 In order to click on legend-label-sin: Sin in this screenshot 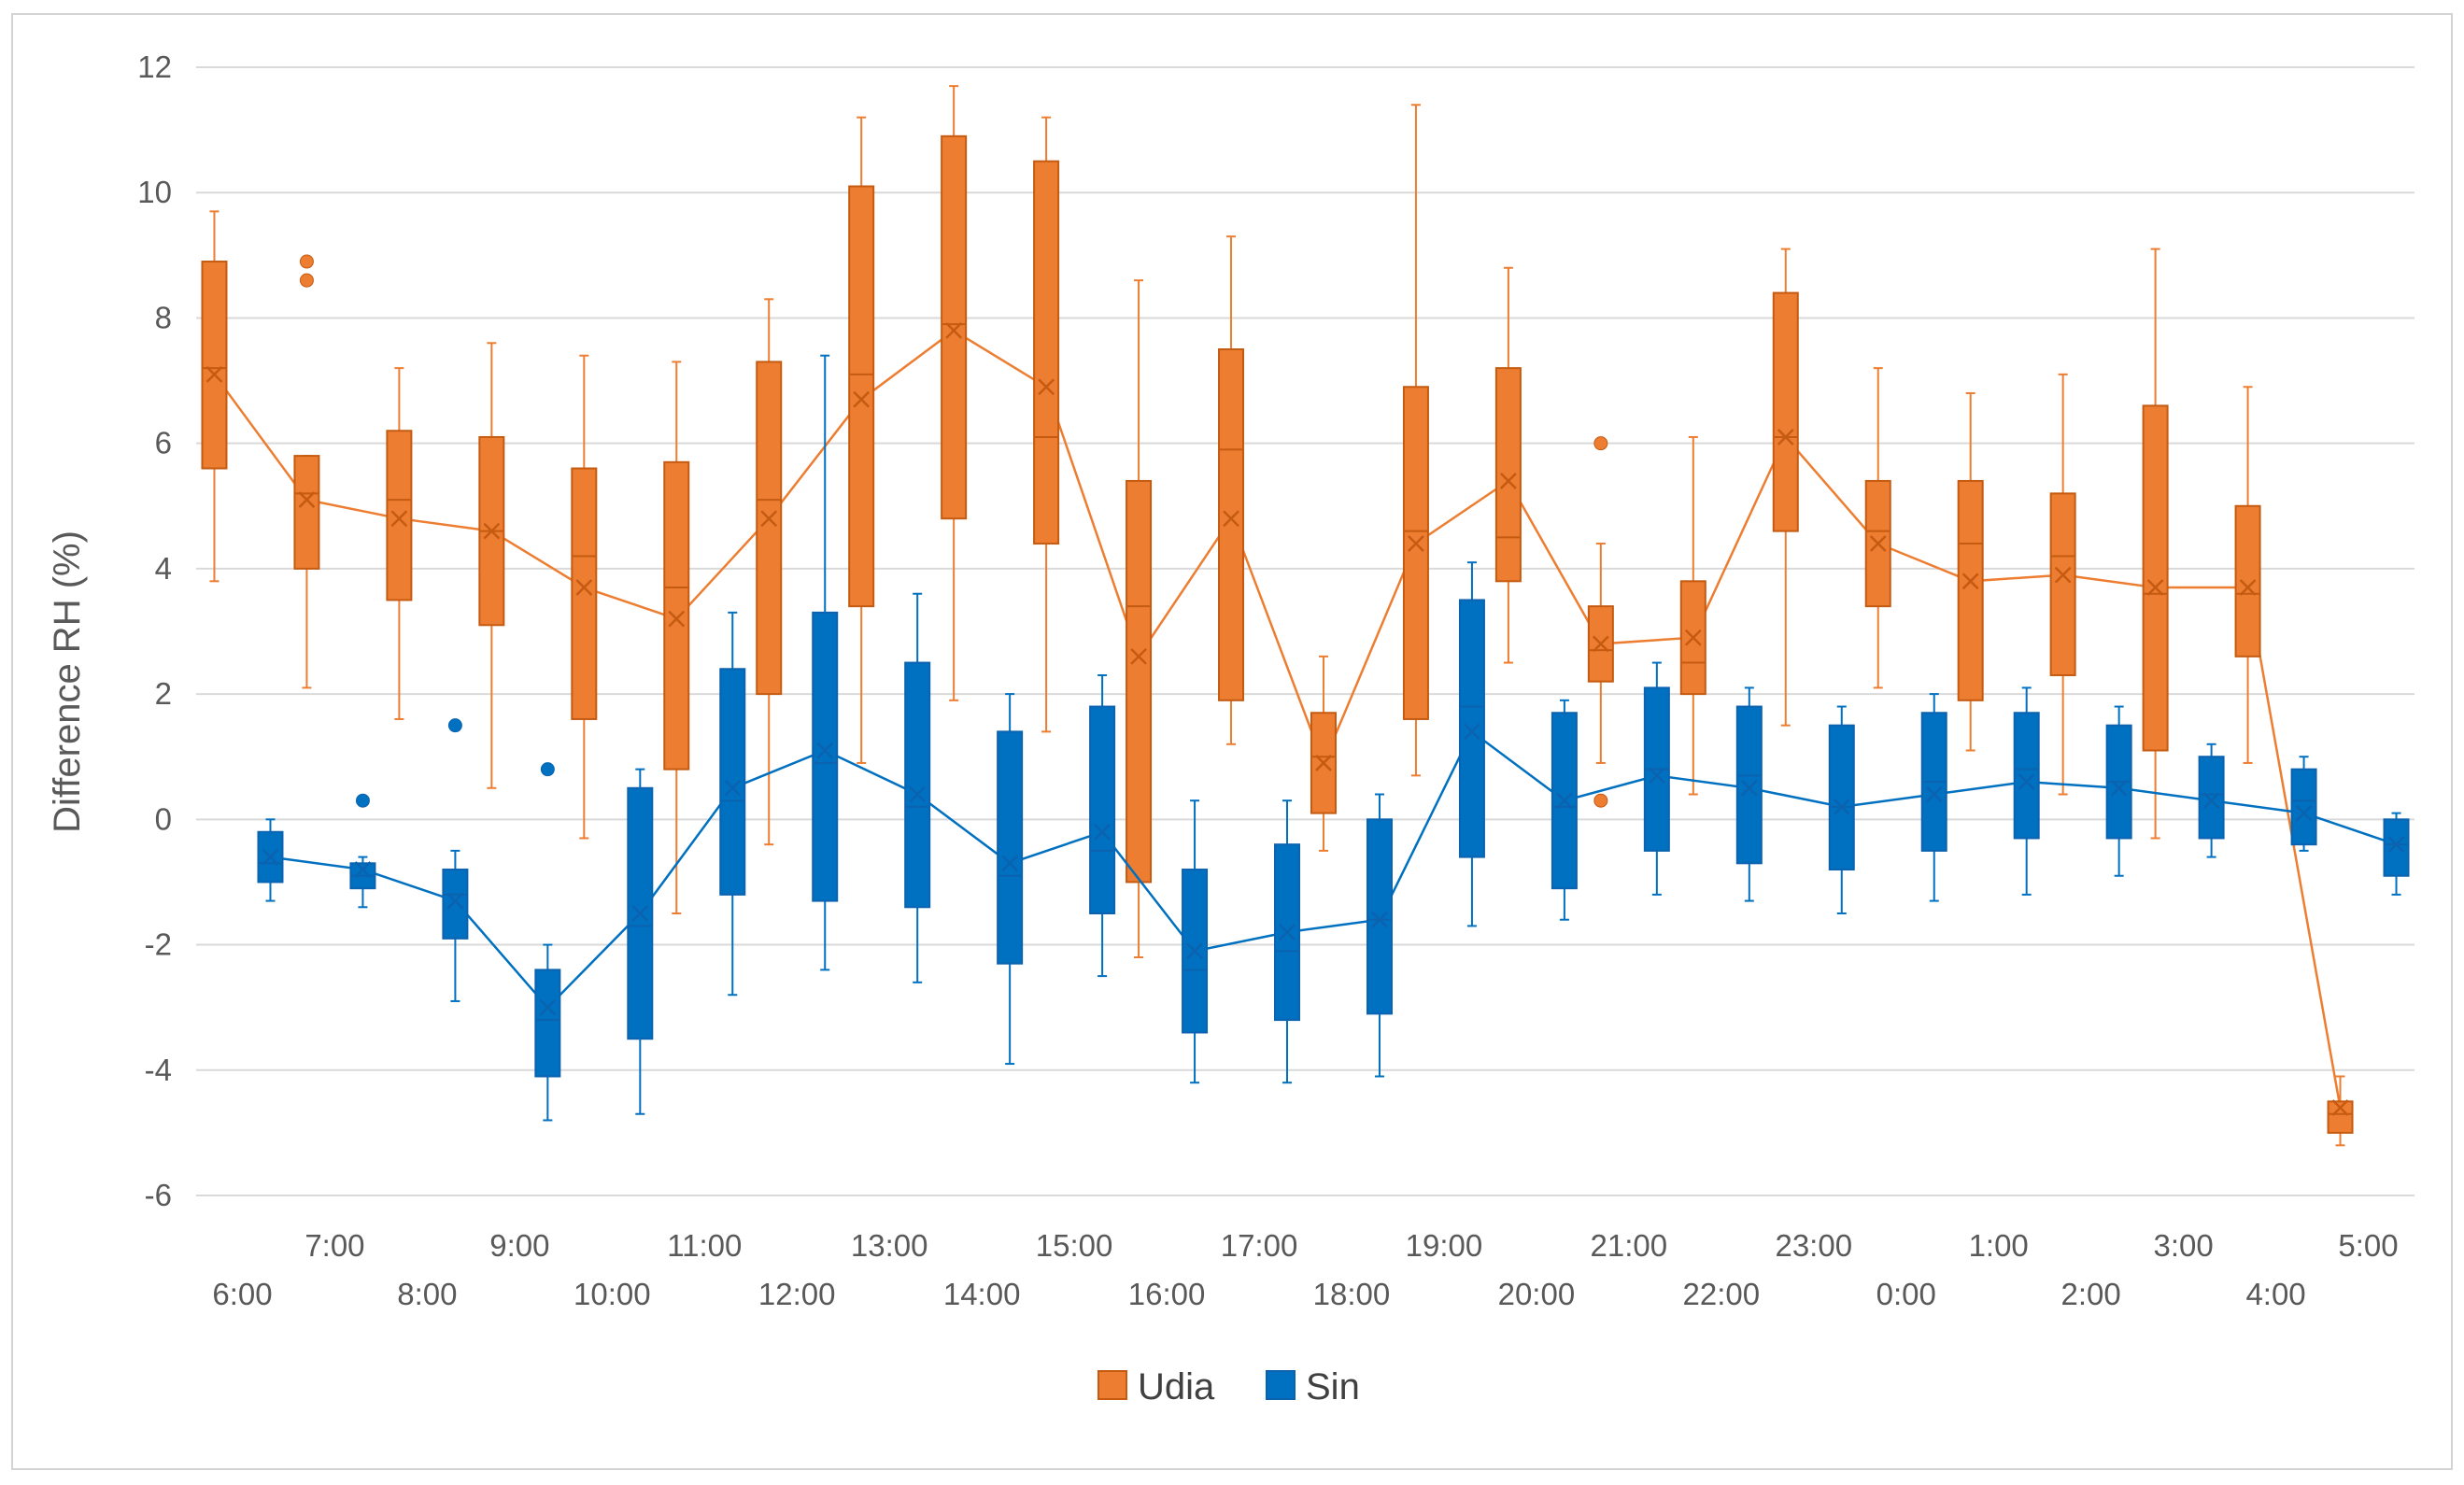, I will do `click(1333, 1386)`.